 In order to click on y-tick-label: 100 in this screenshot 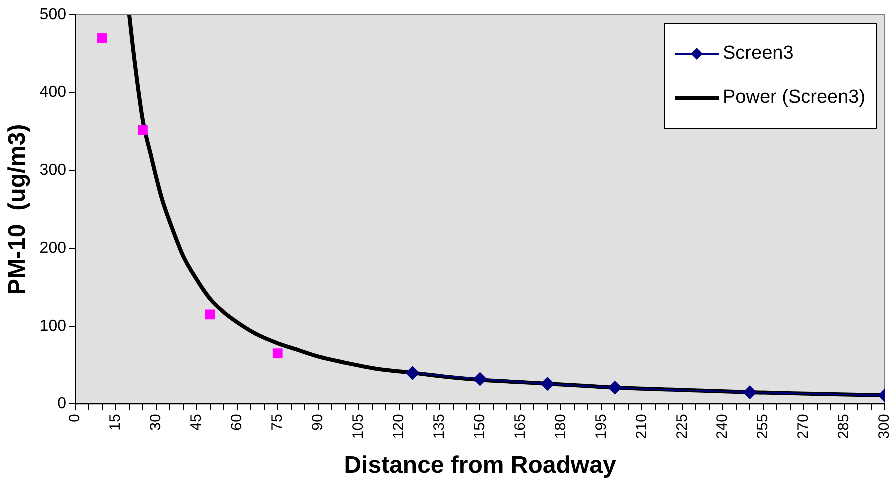, I will do `click(53, 326)`.